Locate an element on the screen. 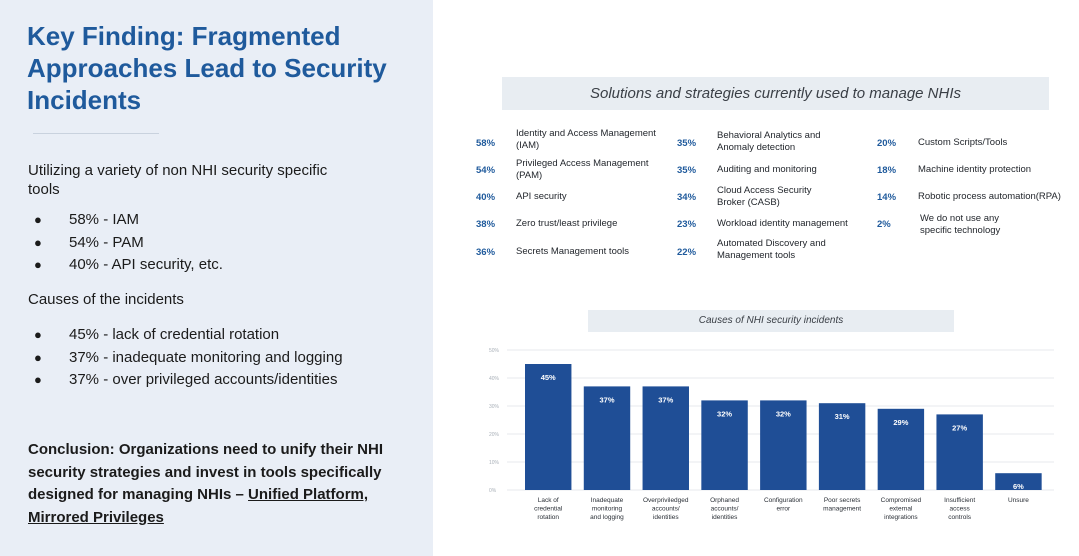 This screenshot has width=1079, height=556. y-tick-label: 40% is located at coordinates (494, 379).